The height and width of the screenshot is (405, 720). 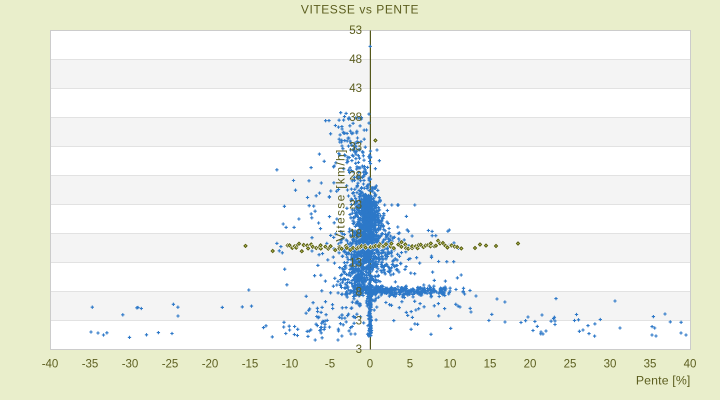 I want to click on svg-text: 40, so click(x=690, y=365).